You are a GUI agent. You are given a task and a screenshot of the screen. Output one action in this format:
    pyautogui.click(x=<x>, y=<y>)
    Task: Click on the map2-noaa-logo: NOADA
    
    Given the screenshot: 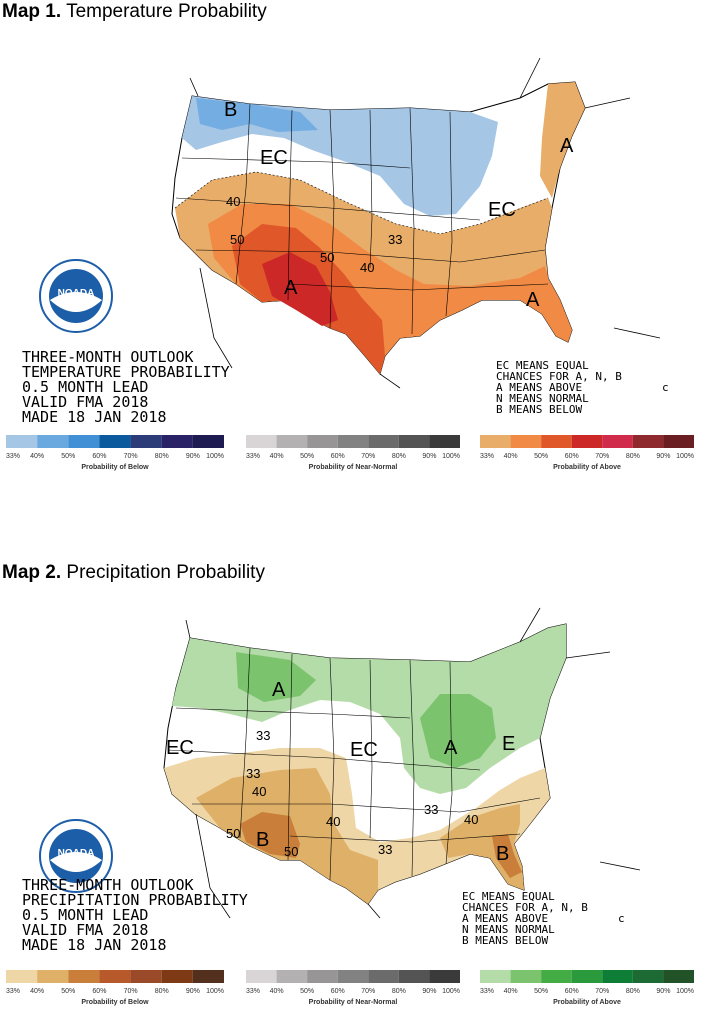 What is the action you would take?
    pyautogui.click(x=76, y=856)
    